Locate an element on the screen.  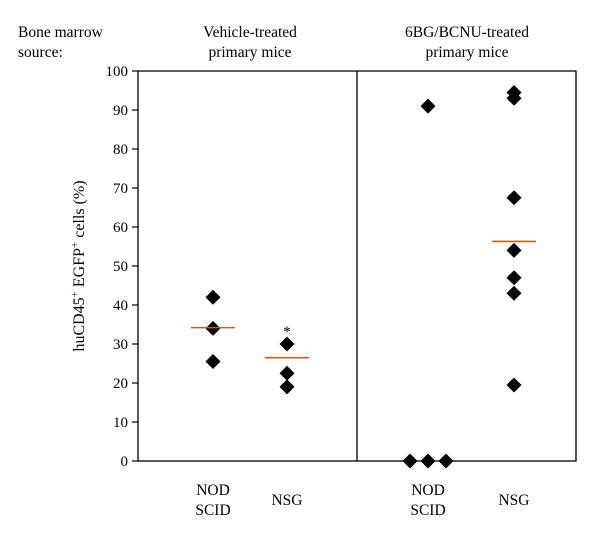
y-axis-label: huCD45+ EGFP+ cells (%) is located at coordinates (78, 265).